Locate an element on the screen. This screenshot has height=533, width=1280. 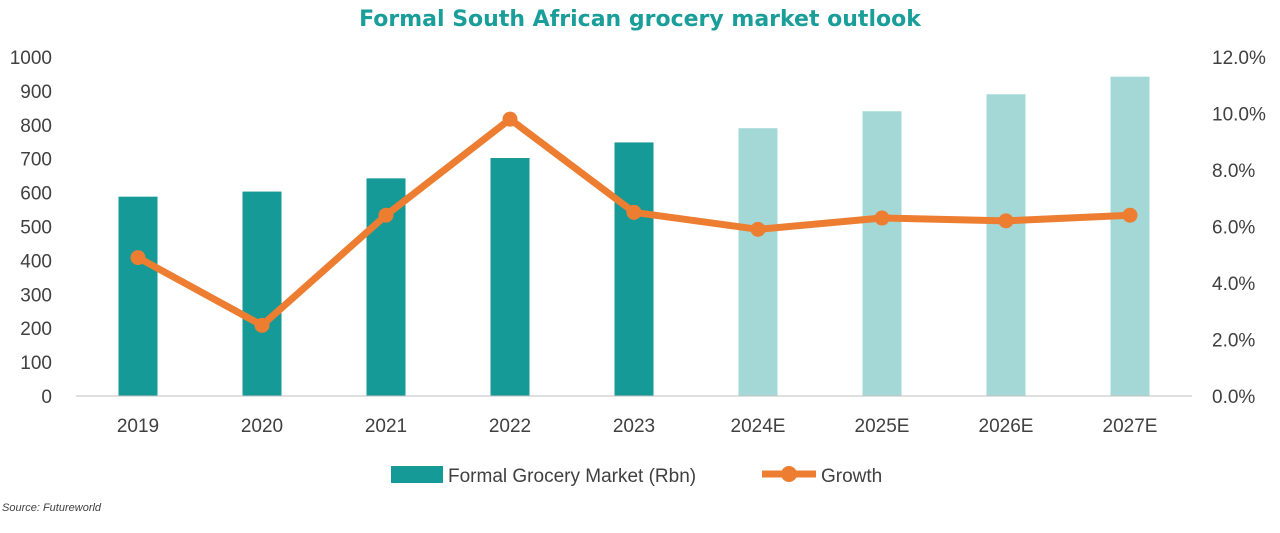
right-axis-tick-label: 4.0% is located at coordinates (1233, 284).